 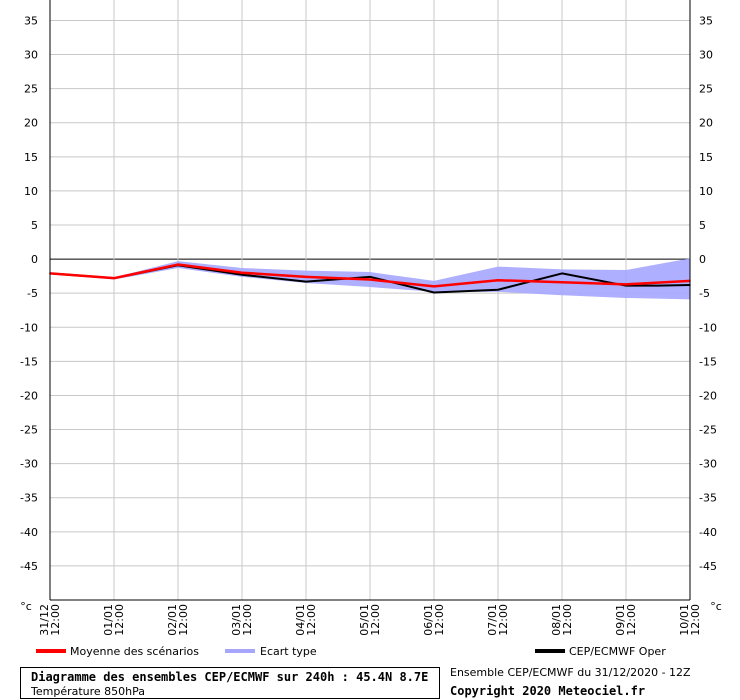 What do you see at coordinates (32, 293) in the screenshot?
I see `y-tick-label-left: -5` at bounding box center [32, 293].